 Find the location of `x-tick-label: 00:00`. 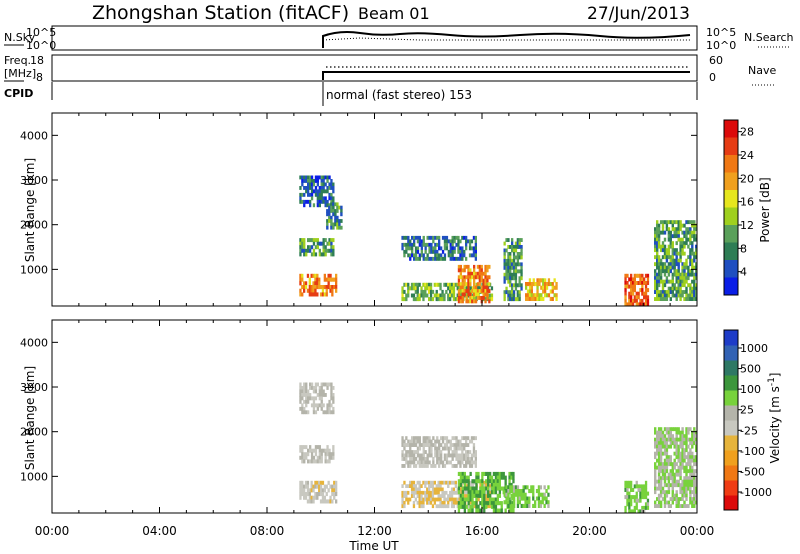

x-tick-label: 00:00 is located at coordinates (52, 531).